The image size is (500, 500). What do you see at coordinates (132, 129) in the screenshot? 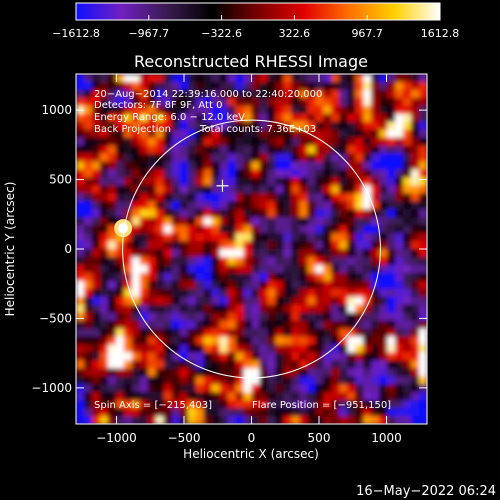
I see `annotation-method: Back Projection` at bounding box center [132, 129].